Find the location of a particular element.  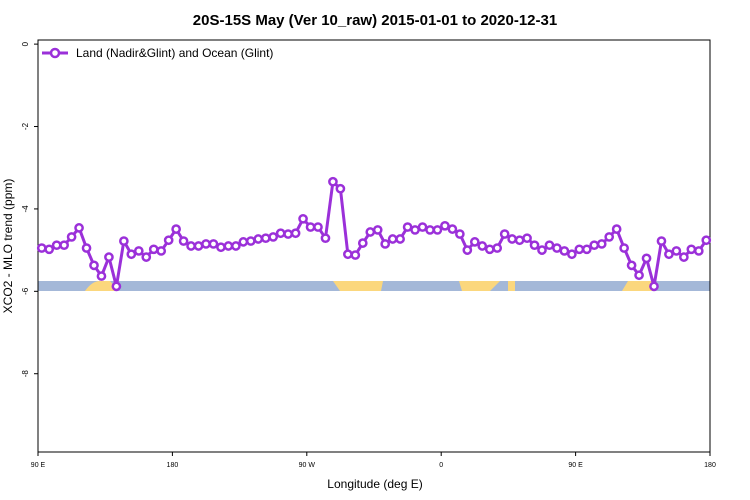

y-tick-label: -2 is located at coordinates (25, 126).